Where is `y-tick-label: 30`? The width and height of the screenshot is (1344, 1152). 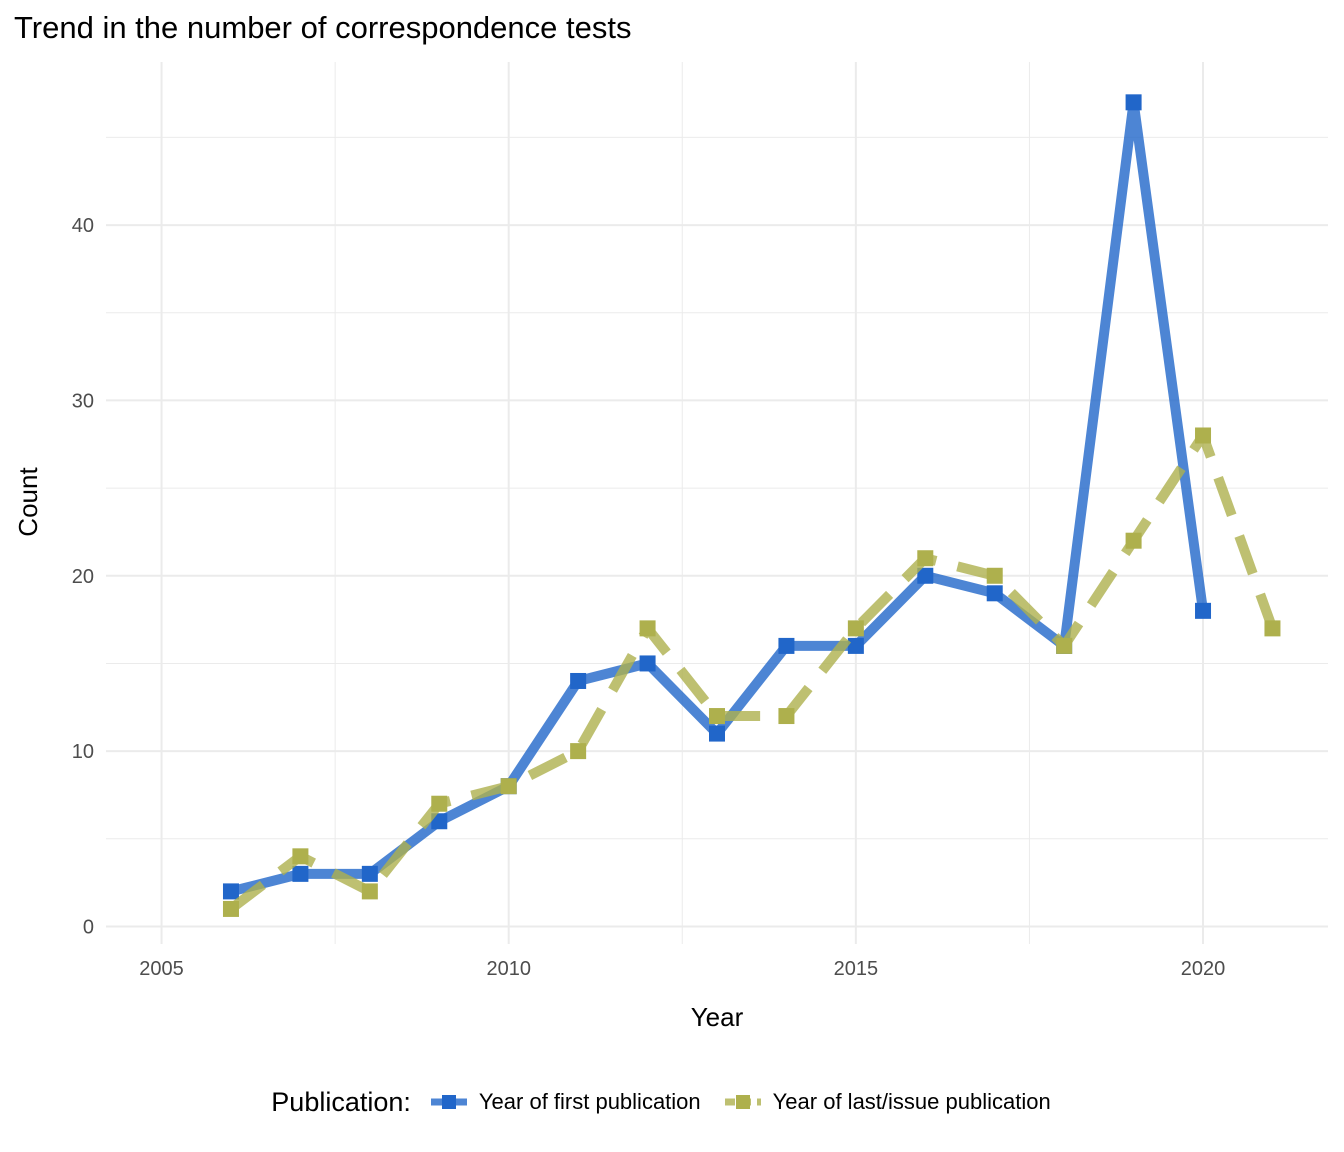
y-tick-label: 30 is located at coordinates (83, 401).